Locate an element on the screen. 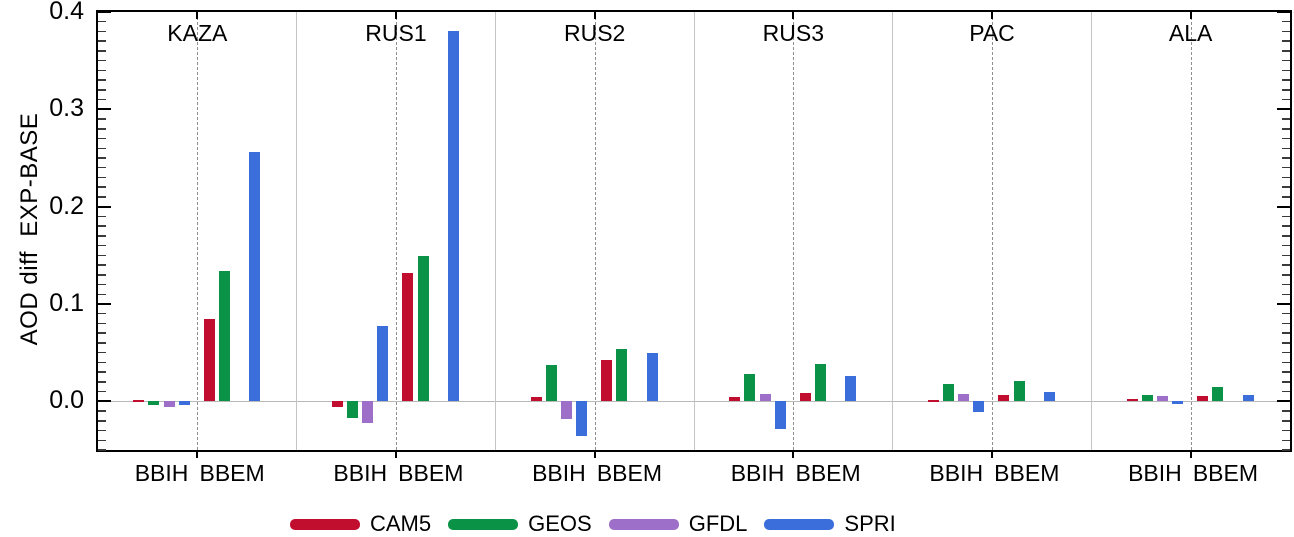 The image size is (1294, 537). bar-pac-bbem-cam5 is located at coordinates (1004, 398).